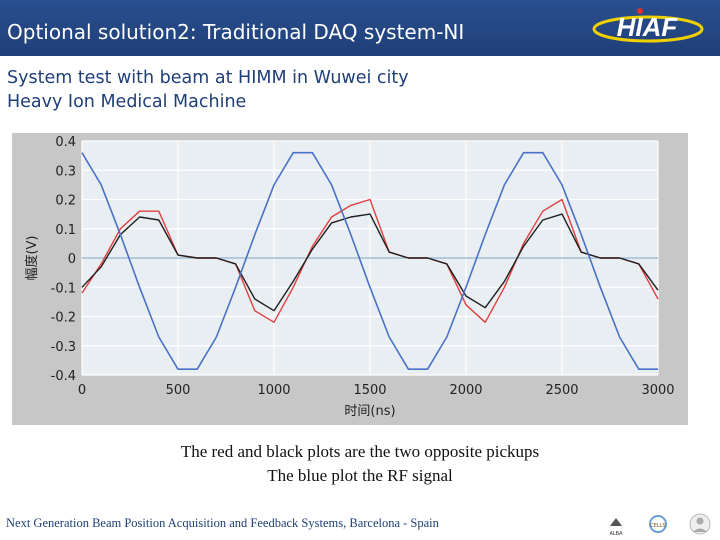  I want to click on y-tick-label: 0.3, so click(65, 171).